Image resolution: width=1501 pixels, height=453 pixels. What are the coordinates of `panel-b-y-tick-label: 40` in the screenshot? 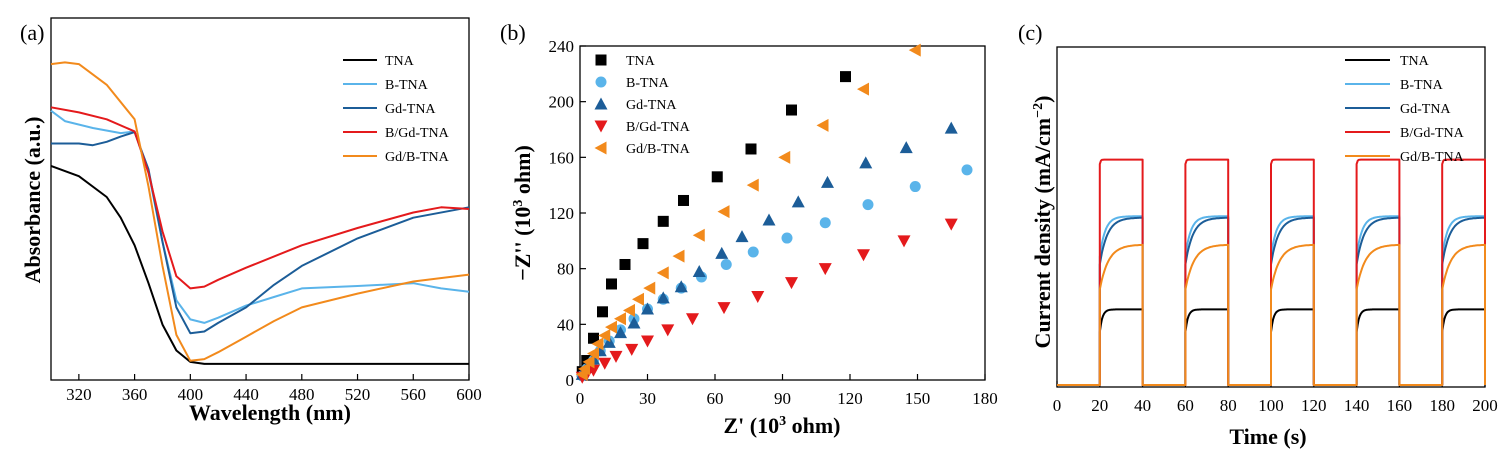 It's located at (565, 324).